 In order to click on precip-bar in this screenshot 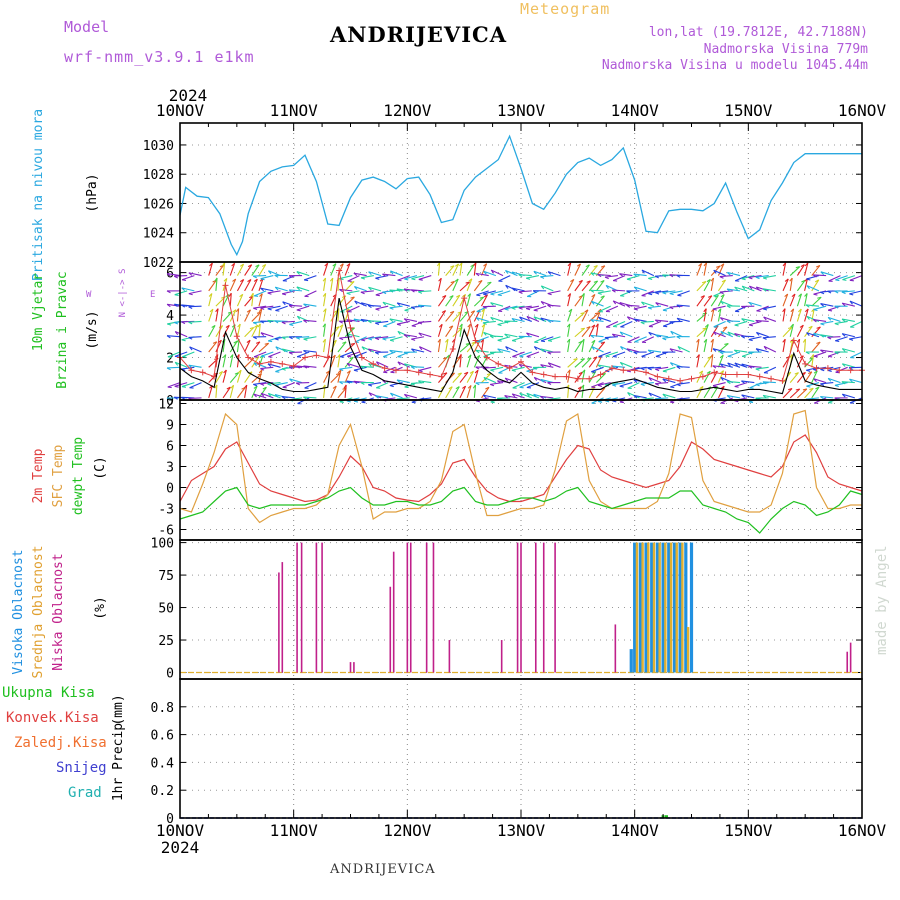, I will do `click(666, 816)`.